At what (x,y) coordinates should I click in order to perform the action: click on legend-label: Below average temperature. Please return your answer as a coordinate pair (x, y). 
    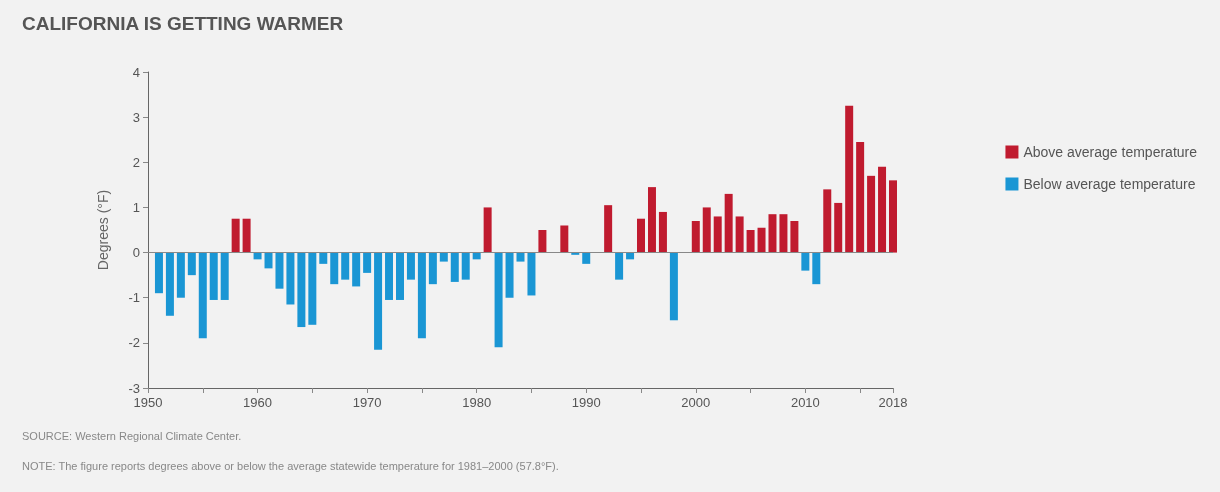
    Looking at the image, I should click on (1109, 184).